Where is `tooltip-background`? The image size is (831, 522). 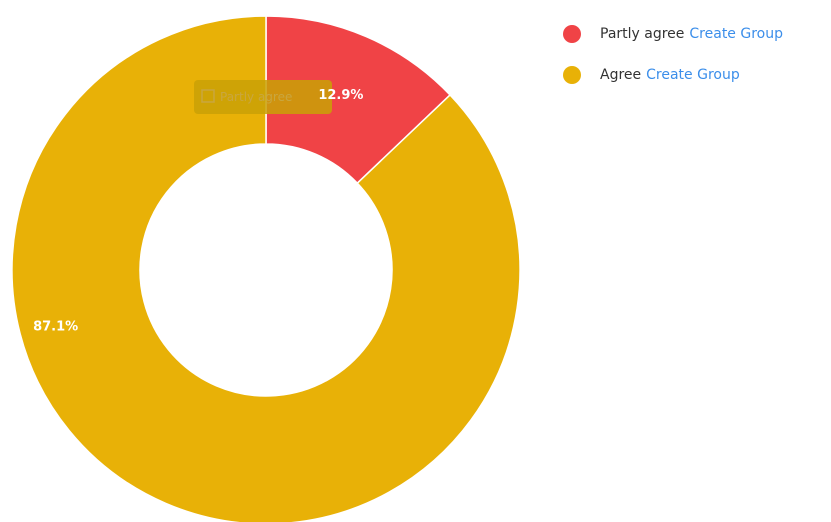 tooltip-background is located at coordinates (263, 97).